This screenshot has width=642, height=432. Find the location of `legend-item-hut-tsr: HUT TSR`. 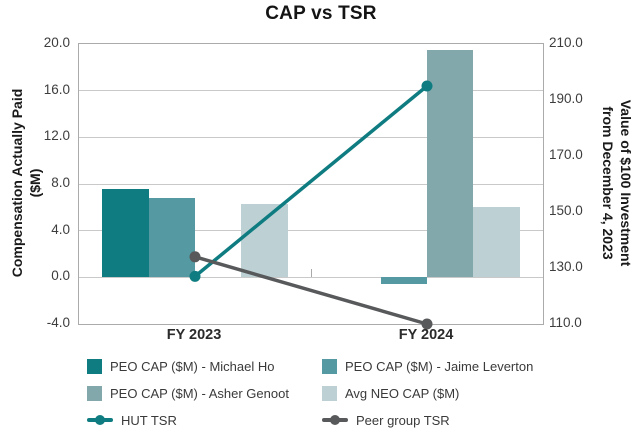

legend-item-hut-tsr: HUT TSR is located at coordinates (204, 420).